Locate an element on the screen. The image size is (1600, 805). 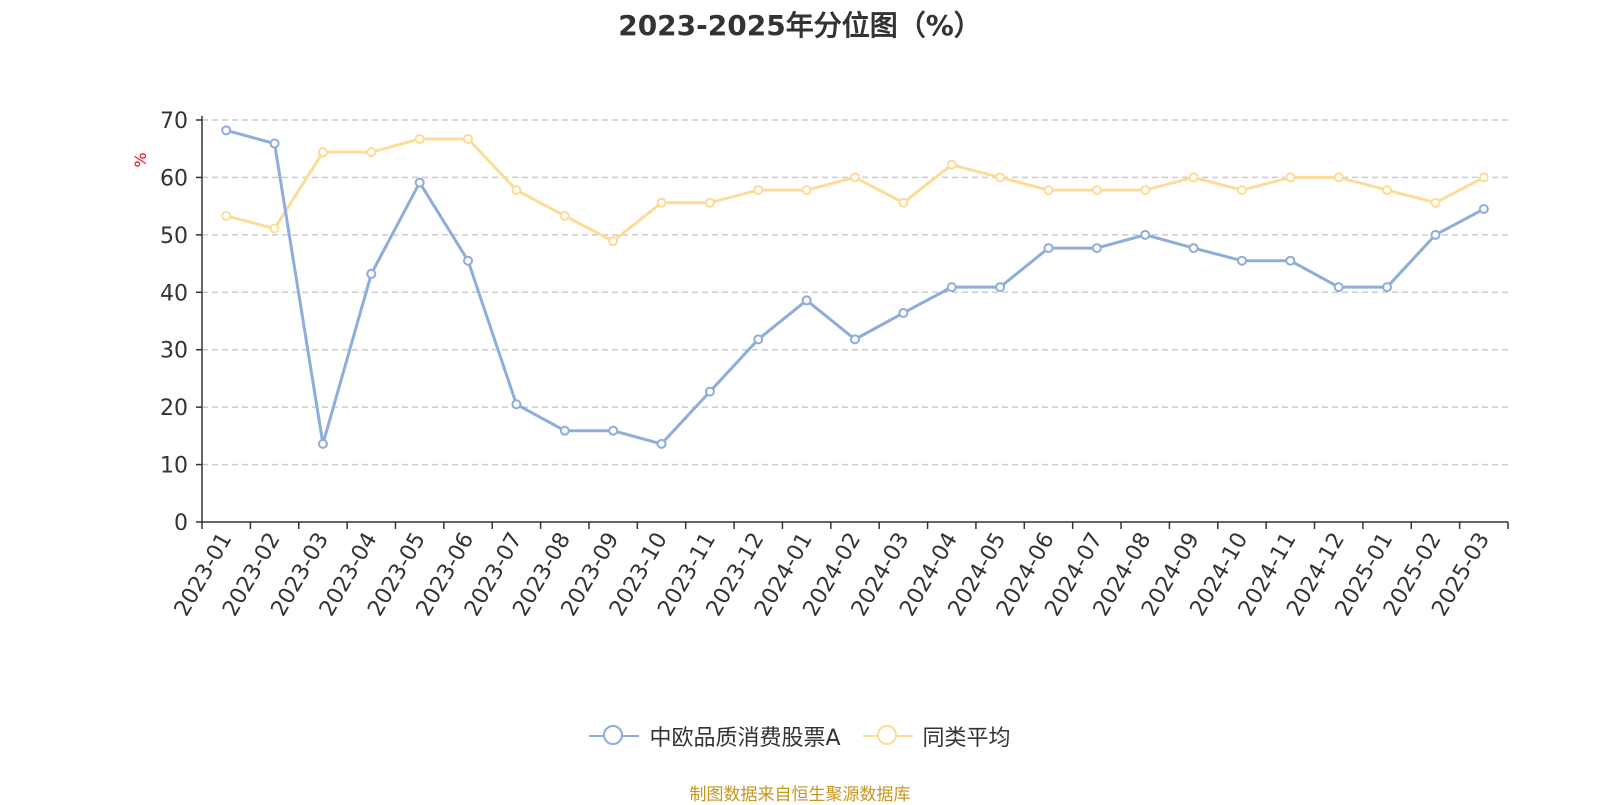
legend: 中欧品质消费股票A 同类平均 is located at coordinates (800, 736).